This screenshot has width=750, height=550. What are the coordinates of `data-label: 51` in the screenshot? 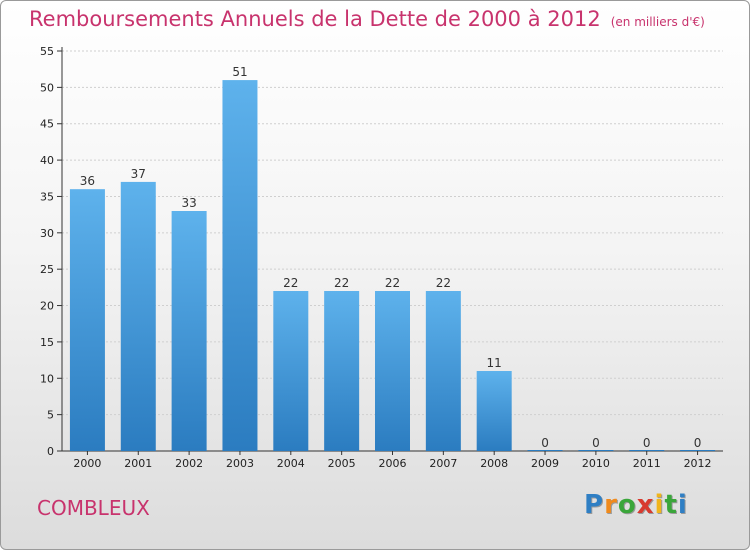 It's located at (239, 72).